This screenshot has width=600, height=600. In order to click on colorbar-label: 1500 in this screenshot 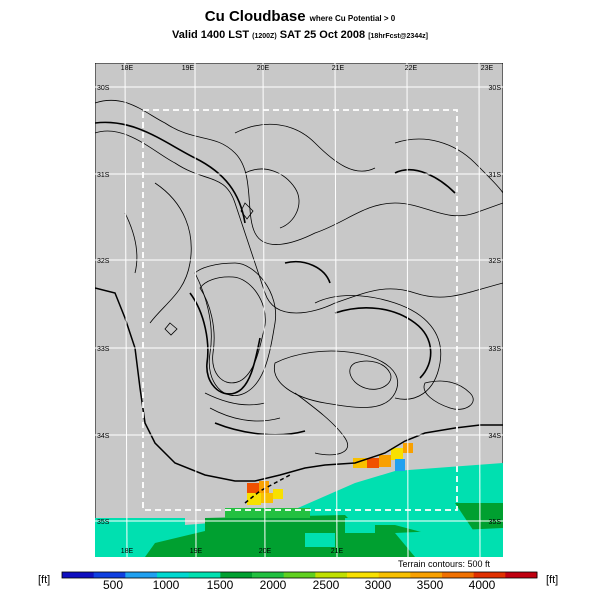, I will do `click(220, 585)`.